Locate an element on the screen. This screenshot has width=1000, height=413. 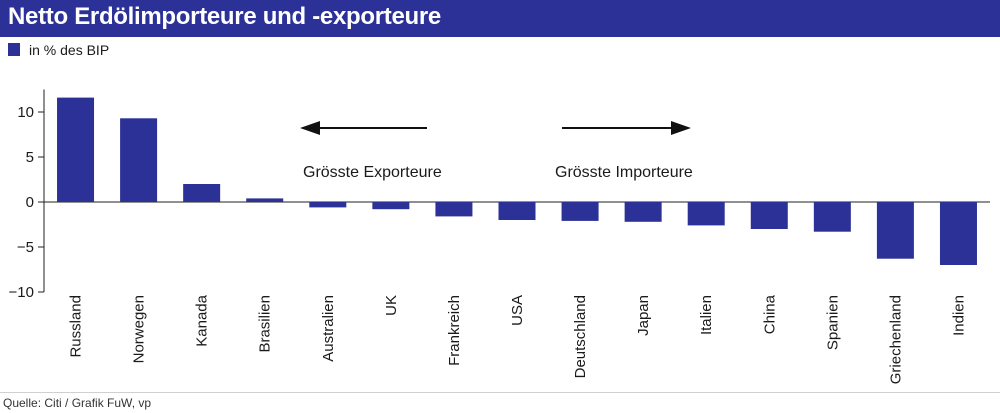
category-label: Indien is located at coordinates (958, 315).